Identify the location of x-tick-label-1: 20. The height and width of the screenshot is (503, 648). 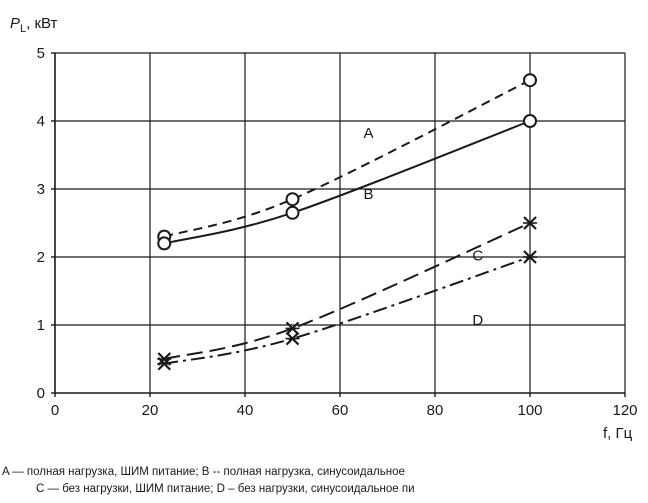
(150, 410).